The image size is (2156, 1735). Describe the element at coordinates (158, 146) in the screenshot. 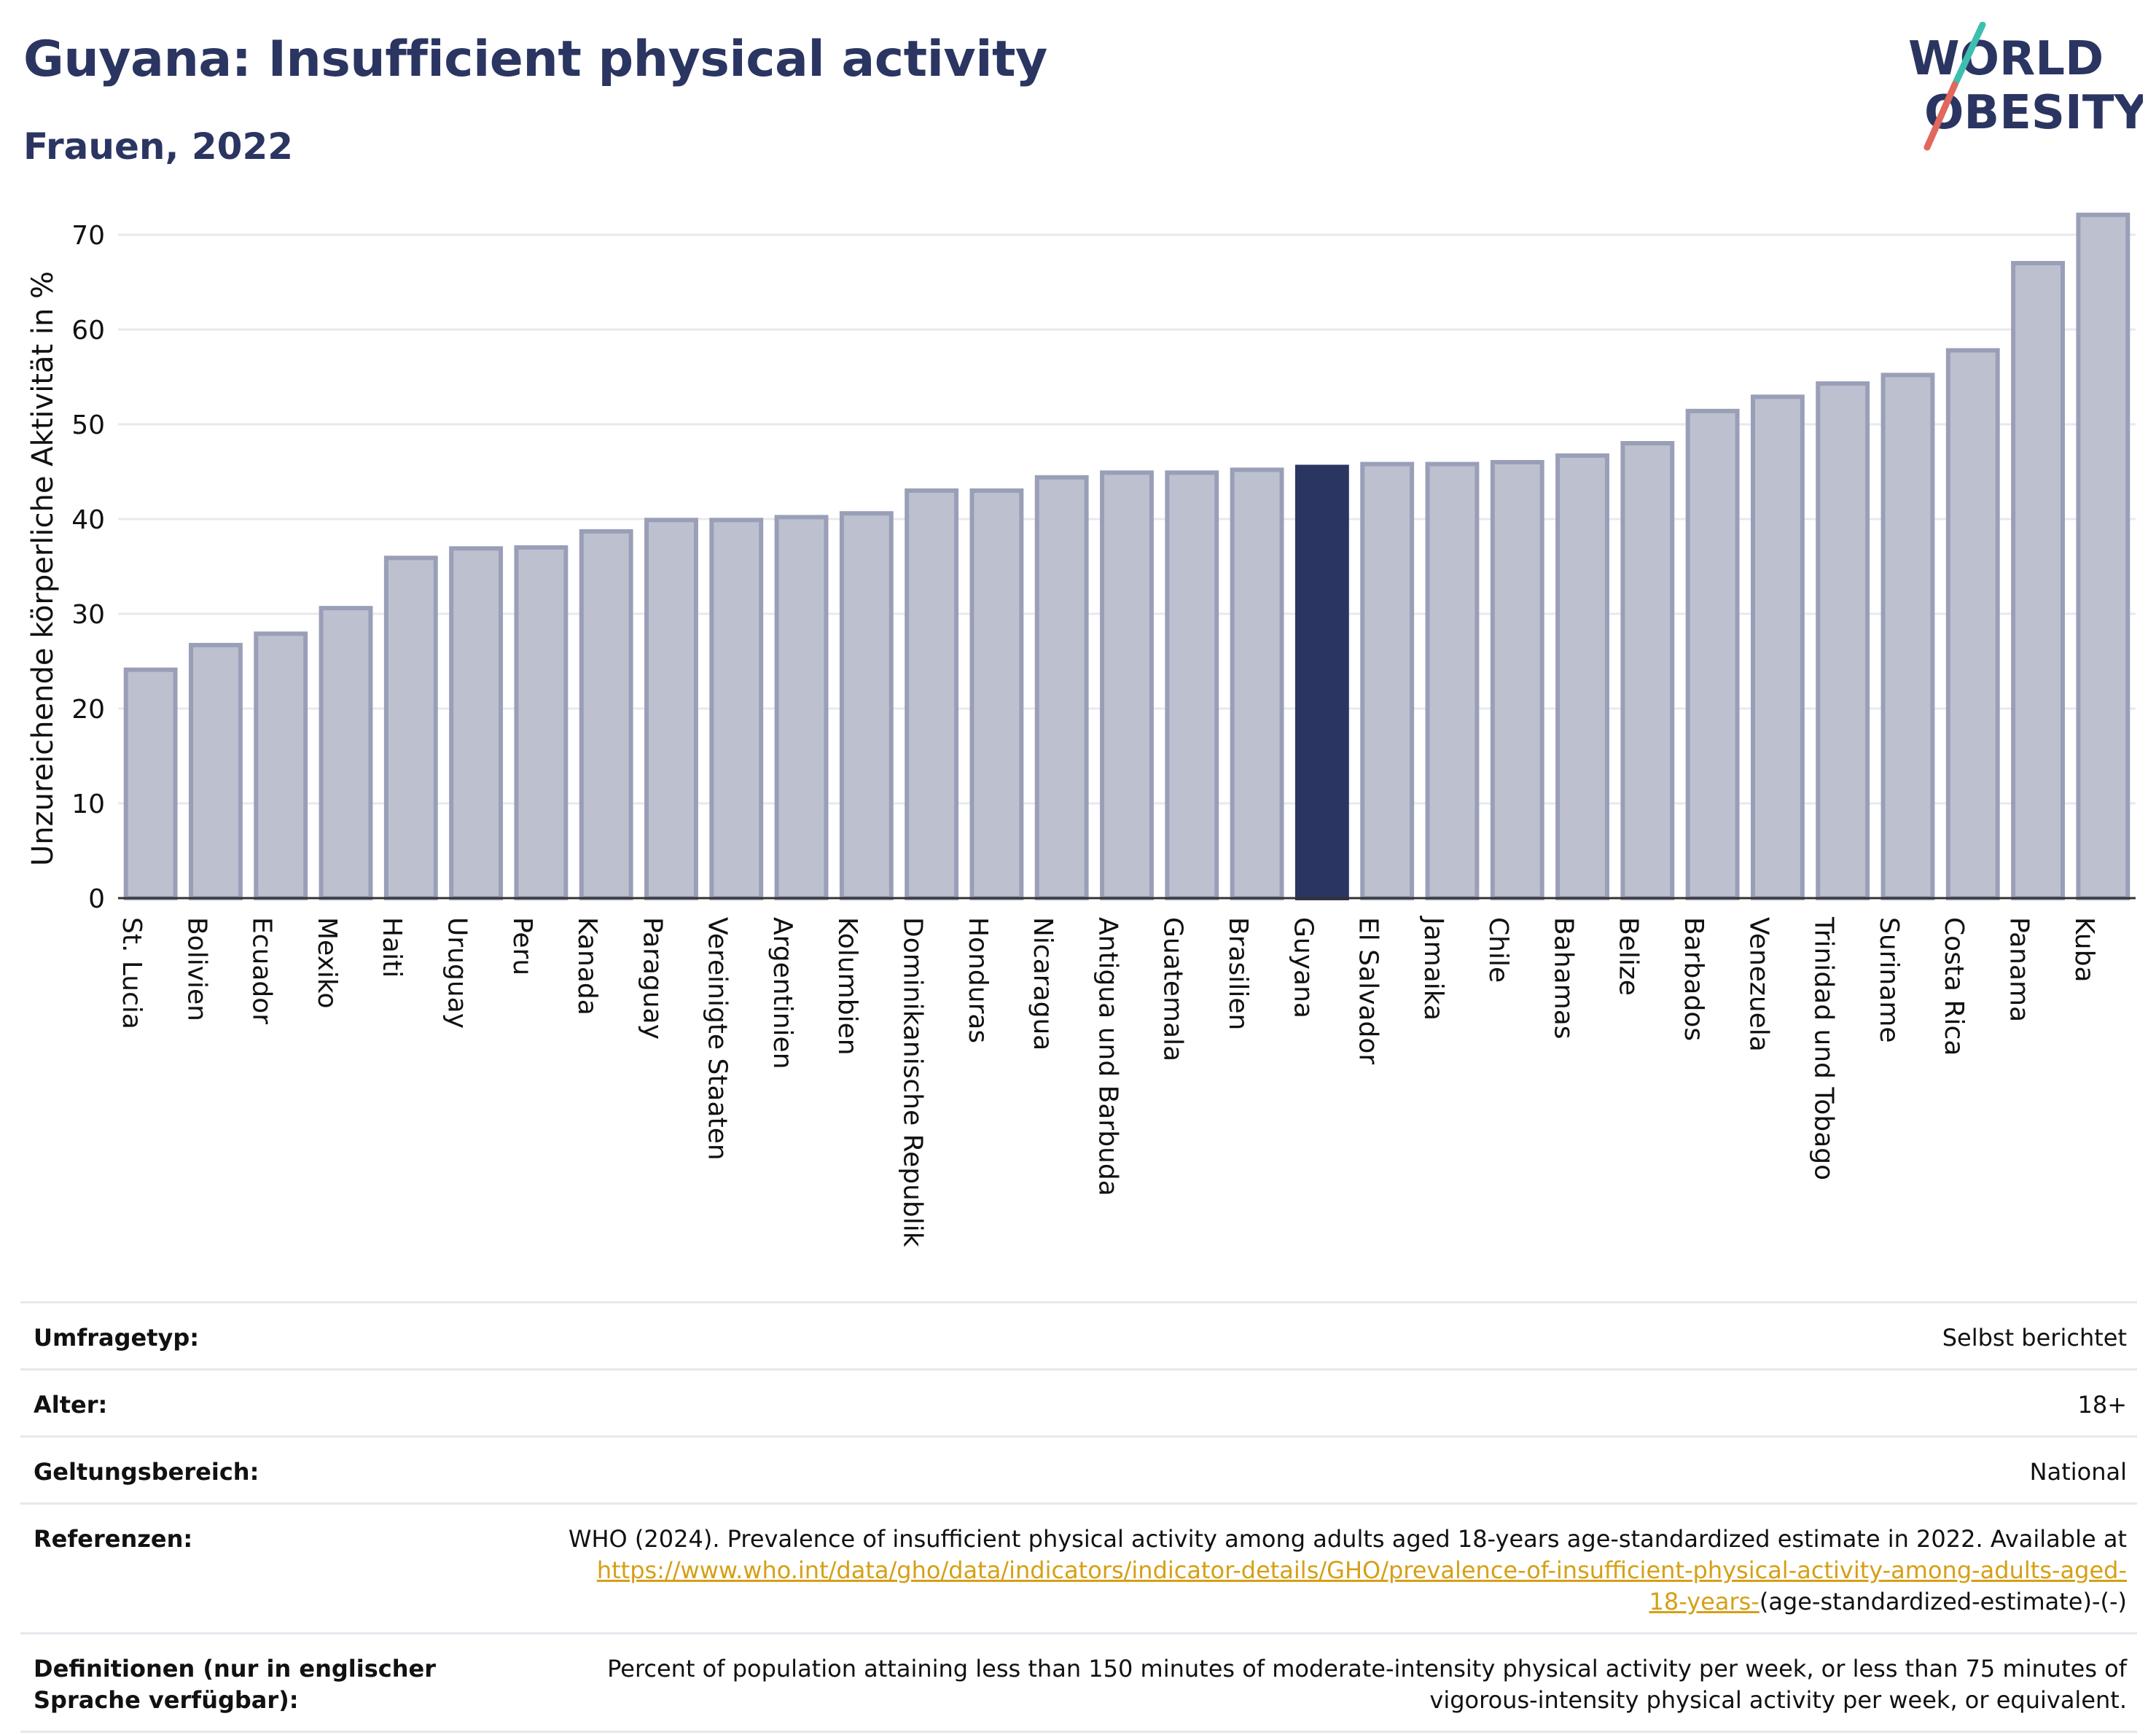

I see `chart-subtitle: Frauen, 2022` at that location.